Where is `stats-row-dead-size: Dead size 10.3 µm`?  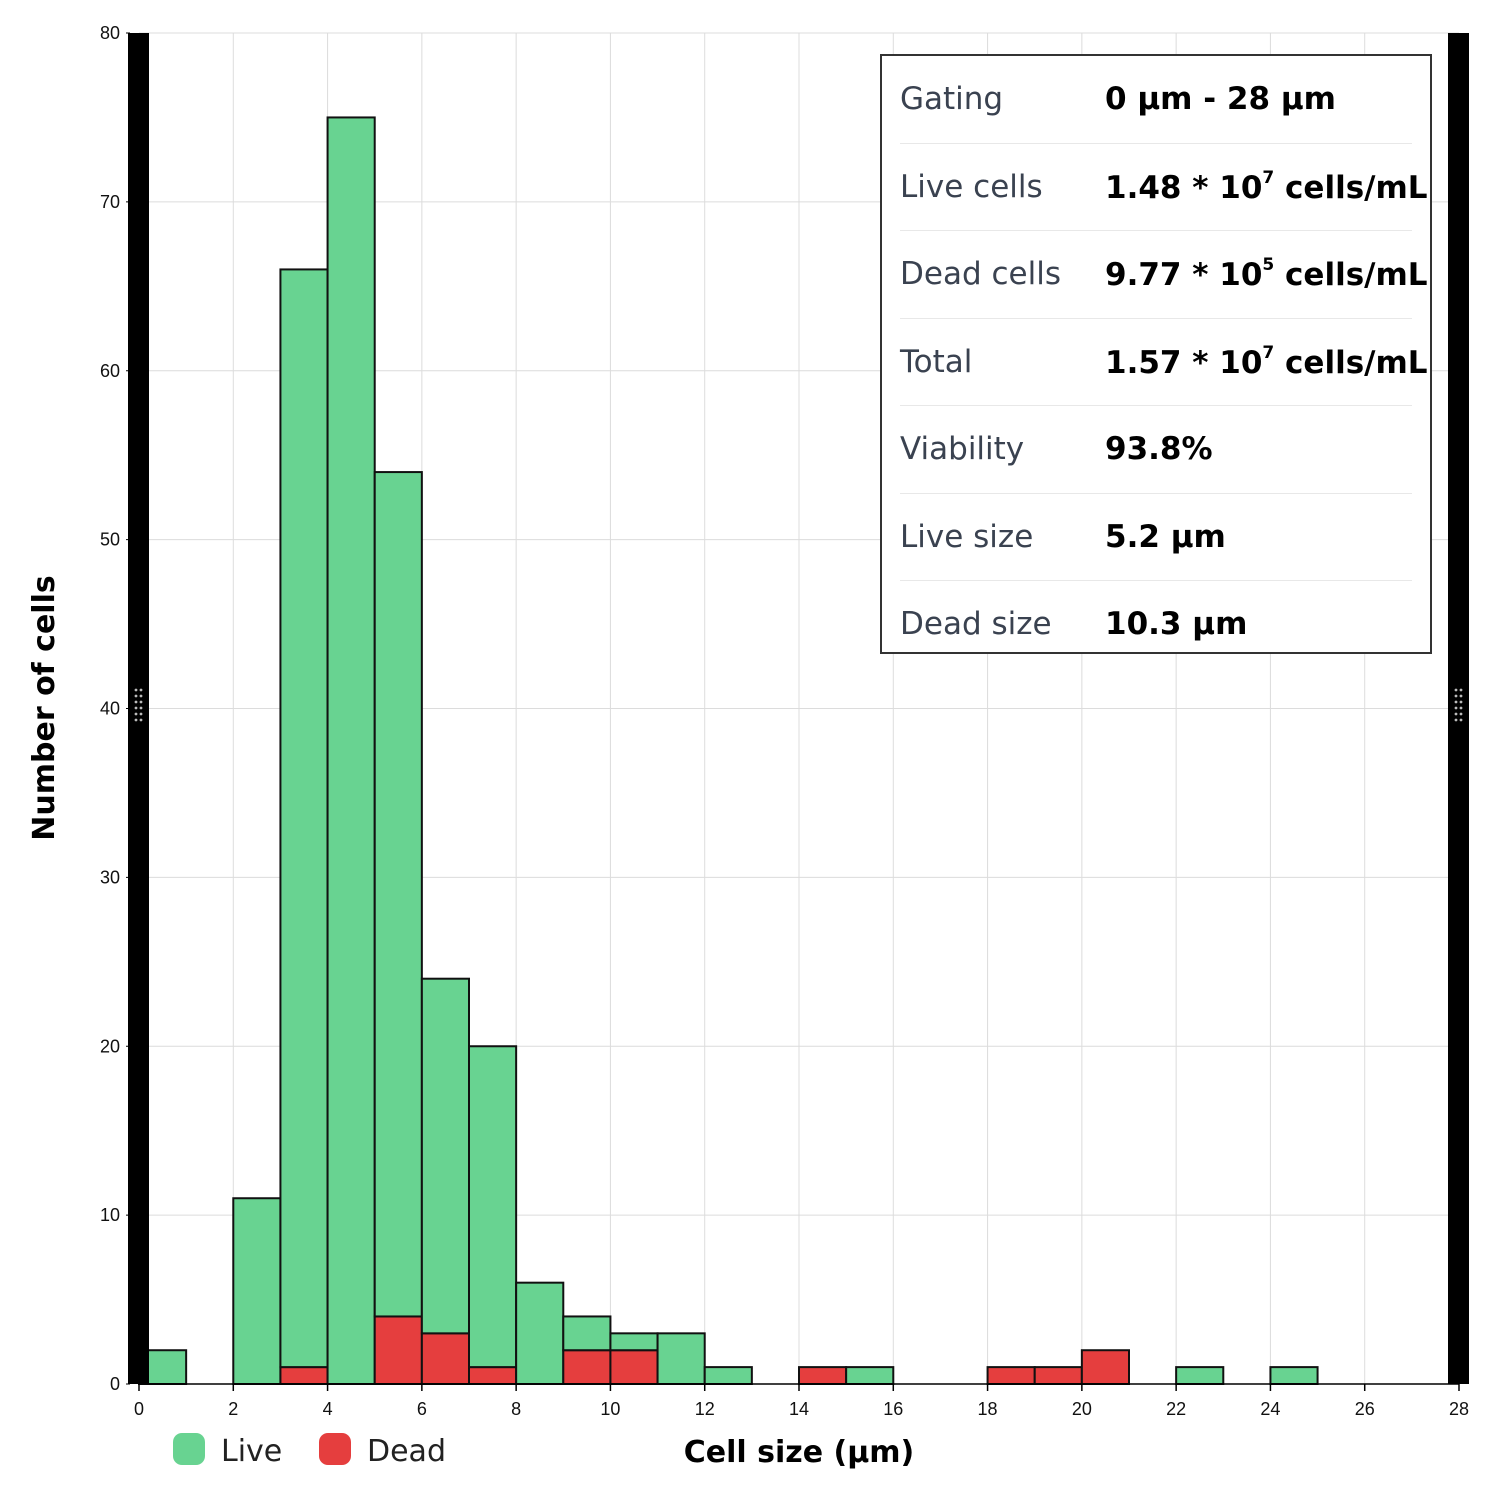
stats-row-dead-size: Dead size 10.3 µm is located at coordinates (1156, 624).